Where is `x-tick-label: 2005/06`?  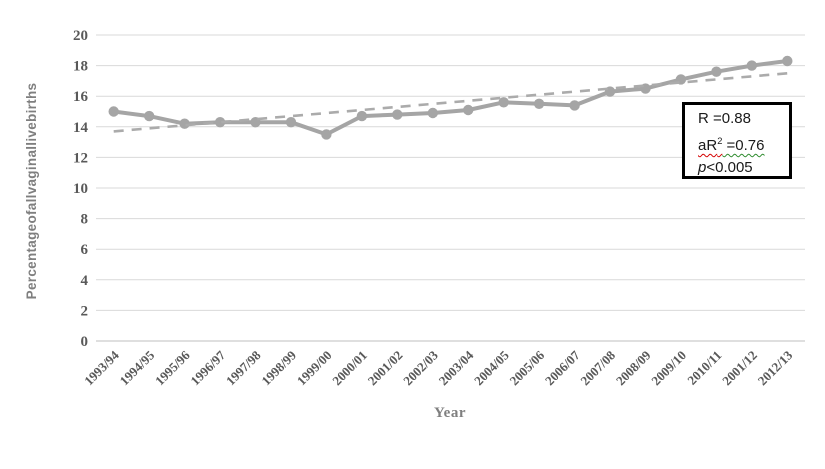 x-tick-label: 2005/06 is located at coordinates (526, 367).